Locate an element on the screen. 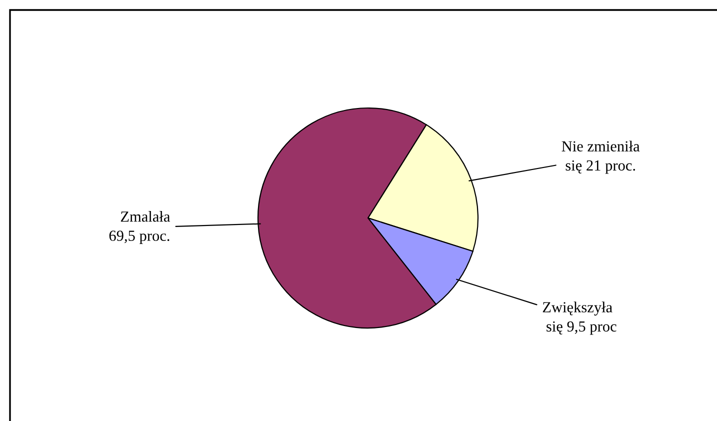  slice-label: Nie zmieniła się 21 proc. is located at coordinates (601, 157).